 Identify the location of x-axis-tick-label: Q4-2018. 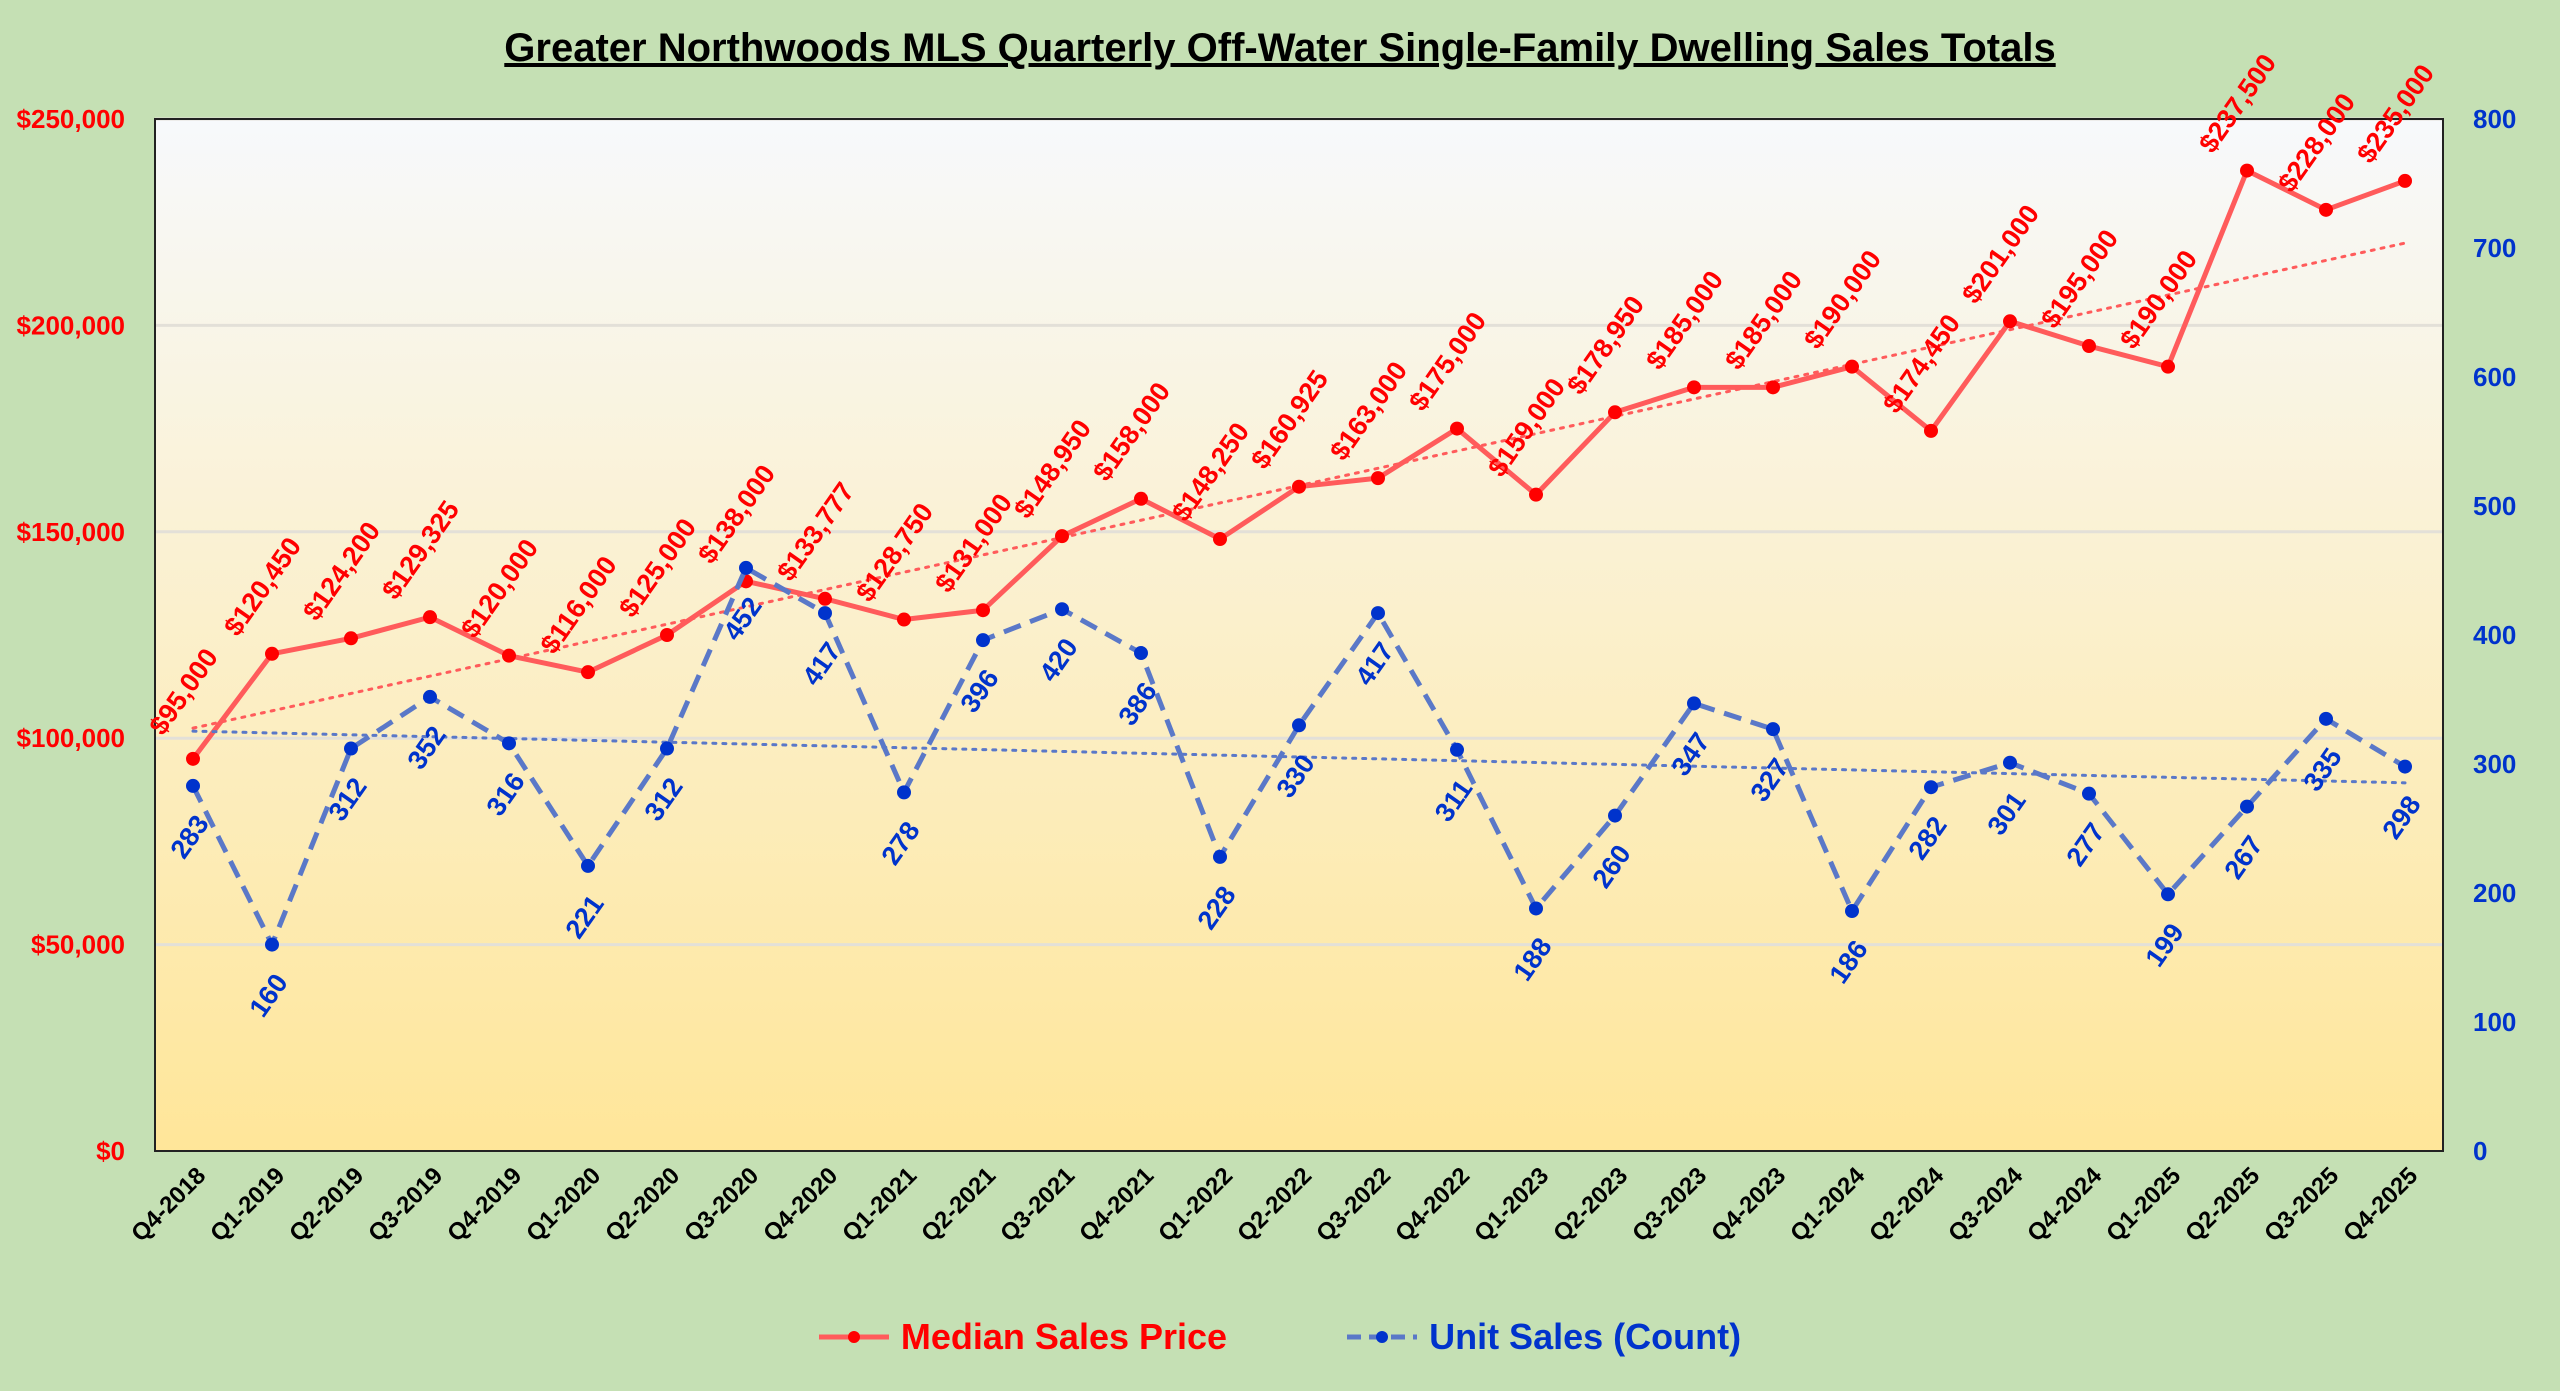
(168, 1204).